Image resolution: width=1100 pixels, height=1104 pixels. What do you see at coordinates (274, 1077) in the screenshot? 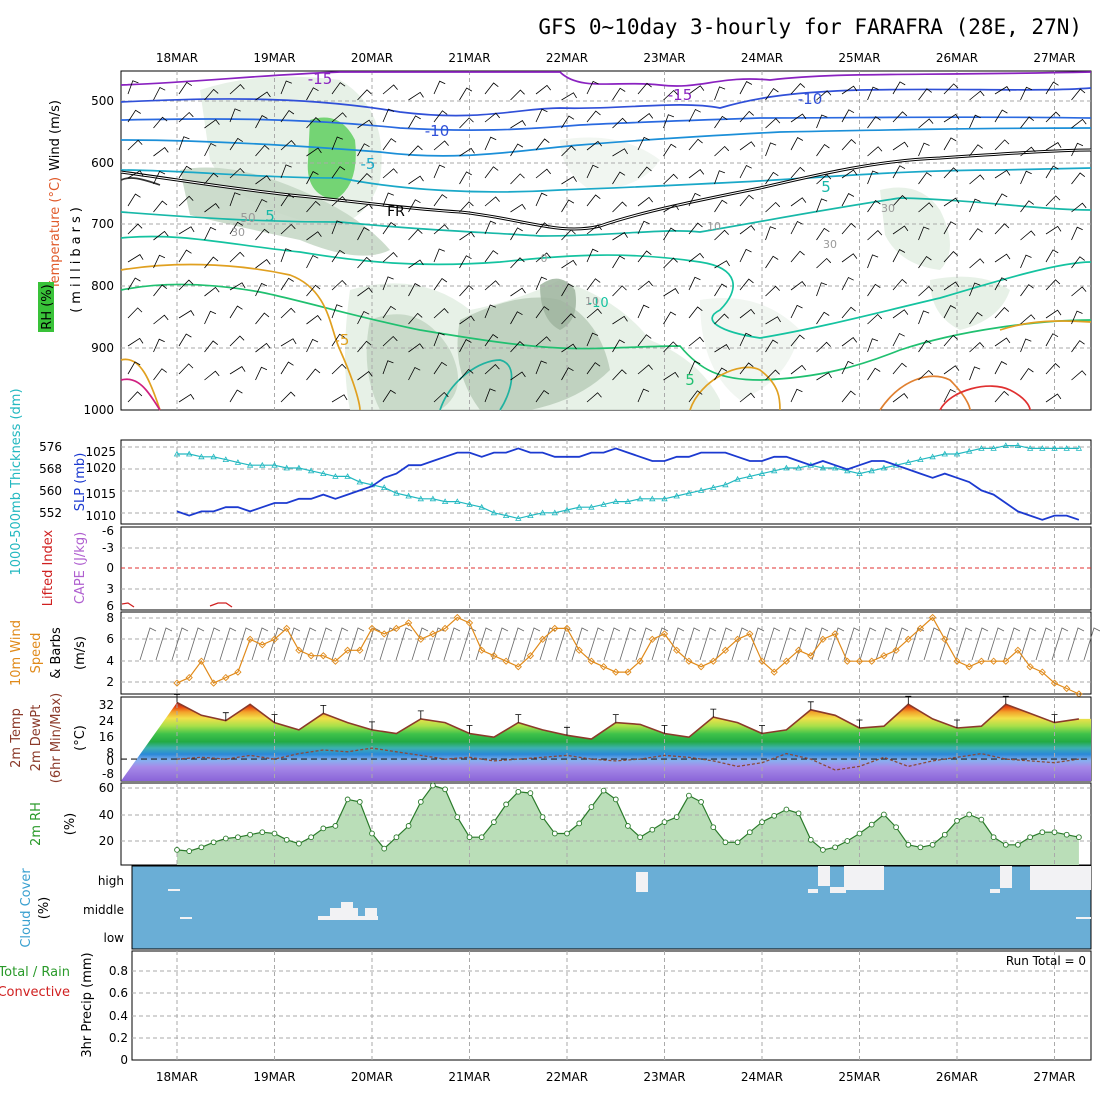
I see `date-label-bottom-1: 19MAR` at bounding box center [274, 1077].